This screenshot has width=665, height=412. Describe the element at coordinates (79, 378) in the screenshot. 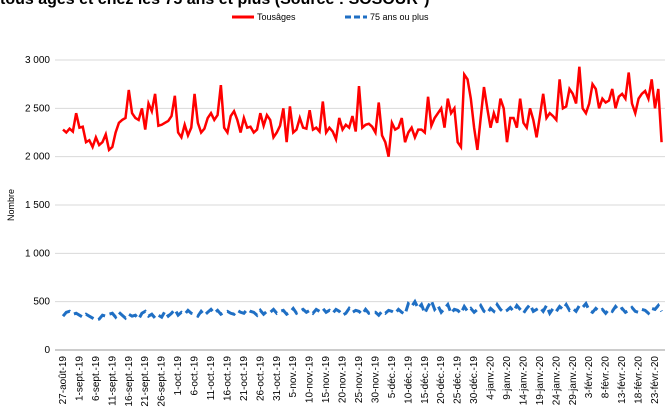

I see `x-tick-label: 1-sept.-19` at that location.